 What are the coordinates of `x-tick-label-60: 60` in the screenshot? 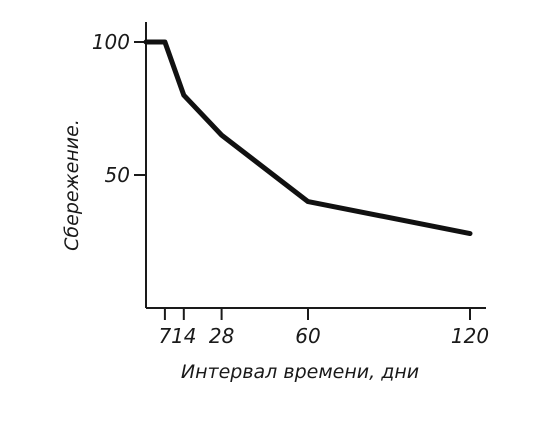 It's located at (307, 336).